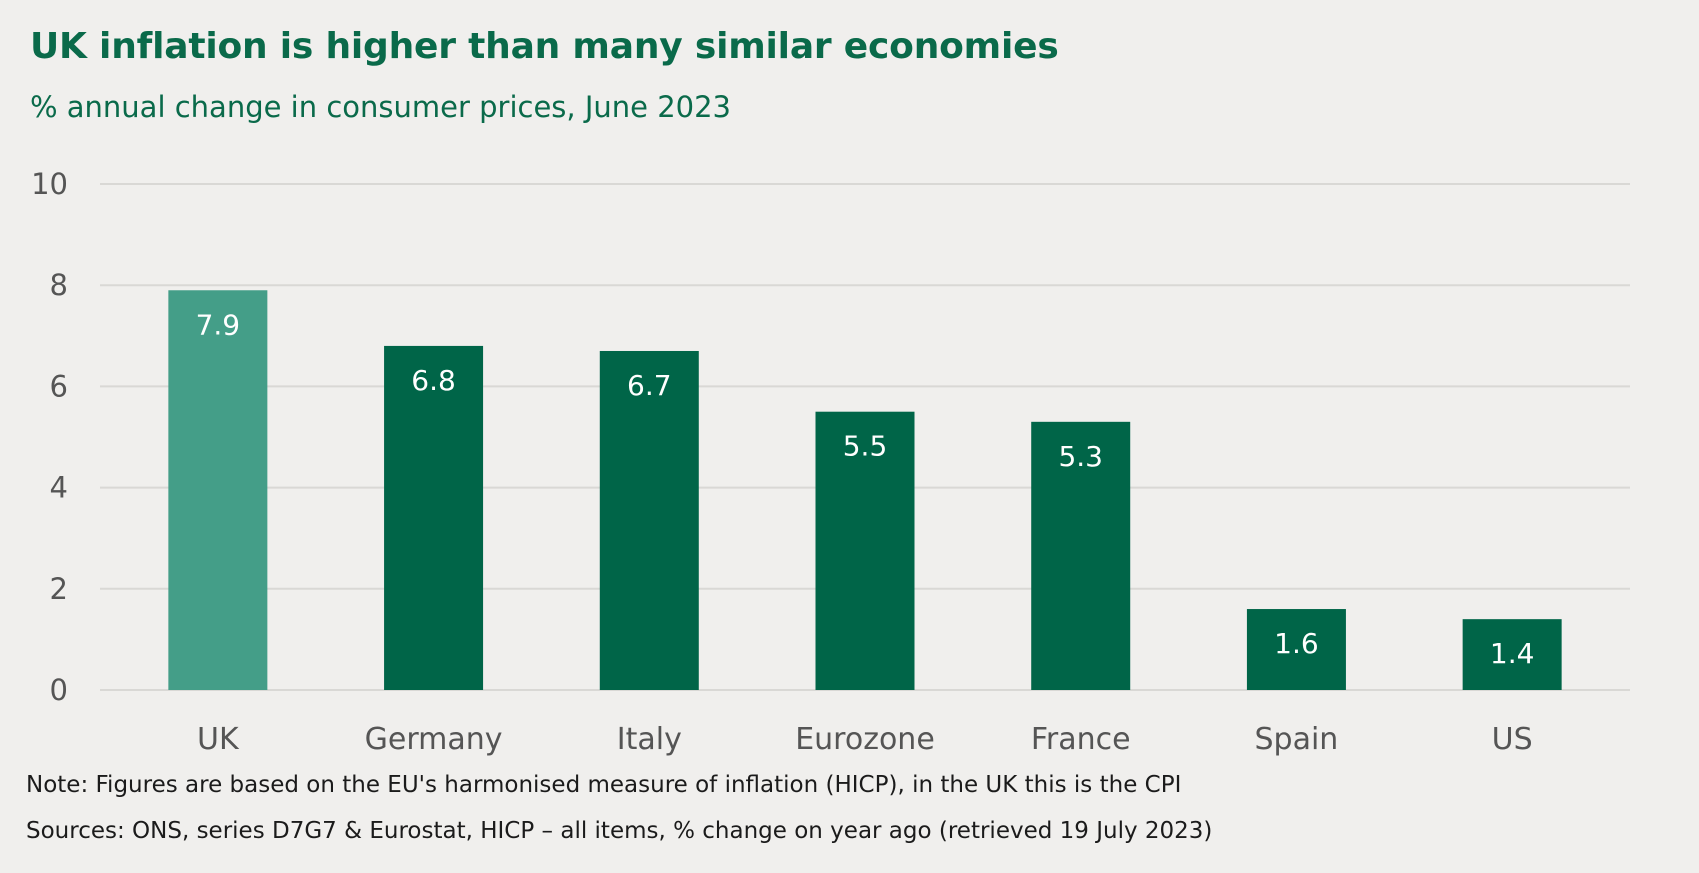 This screenshot has width=1699, height=873. I want to click on data-label-germany: 6.8, so click(433, 380).